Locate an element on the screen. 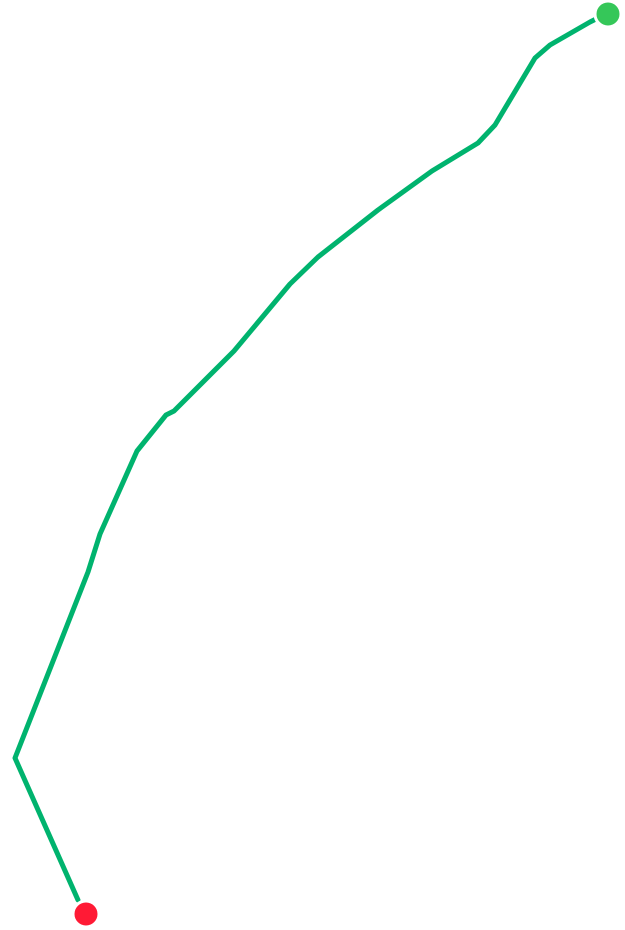  start-point-icon is located at coordinates (86, 914).